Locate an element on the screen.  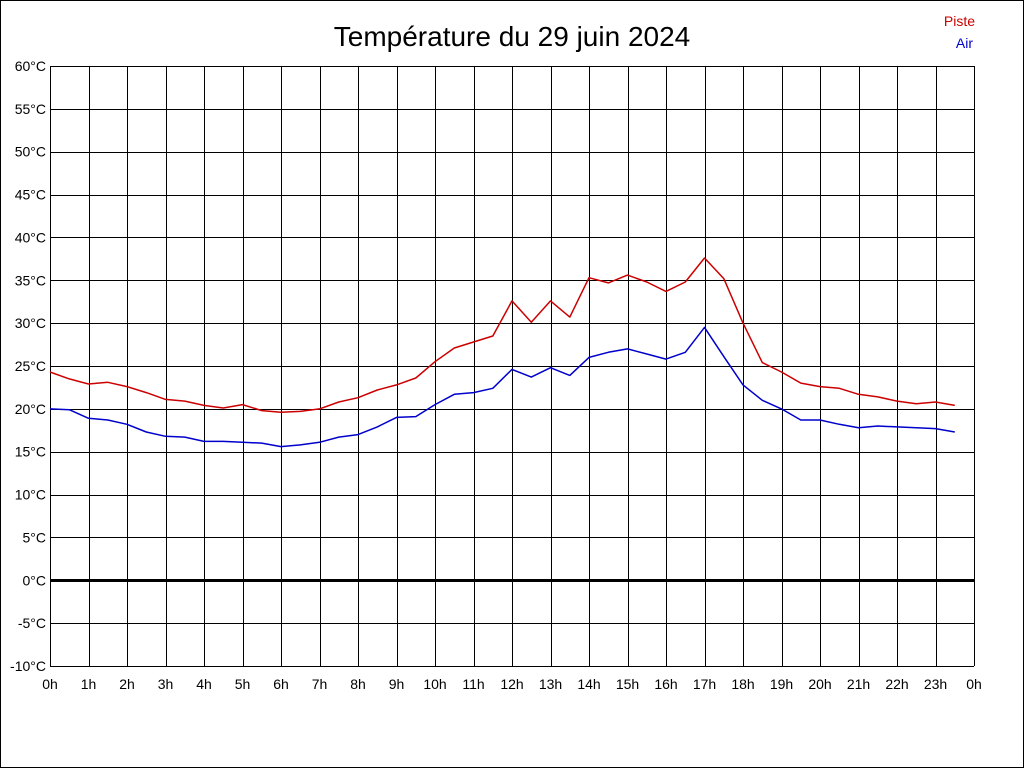
series-line-air is located at coordinates (502, 387).